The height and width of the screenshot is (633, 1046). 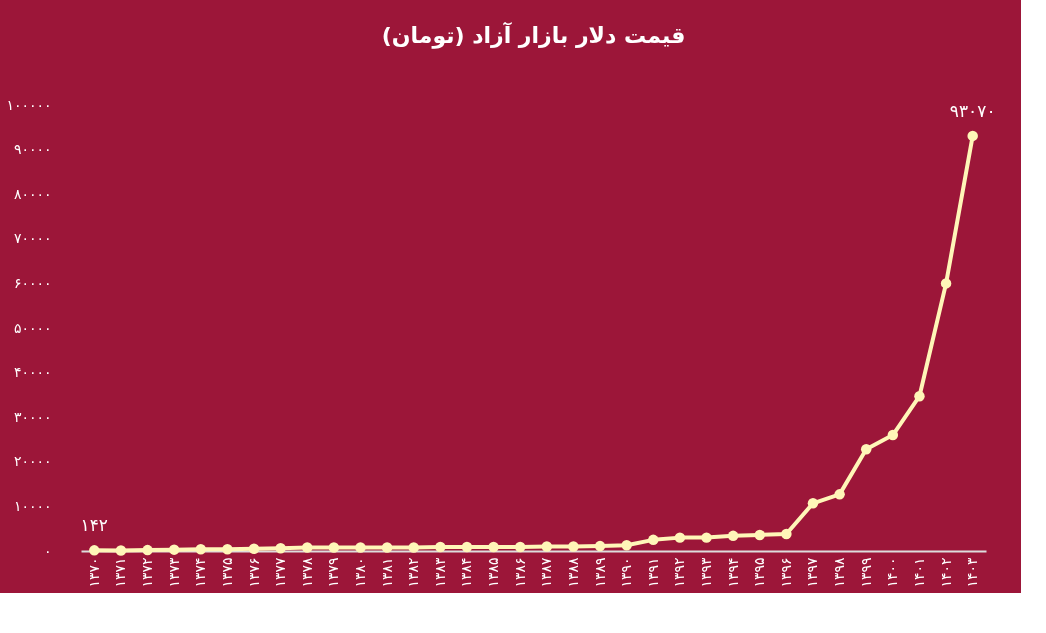 What do you see at coordinates (32, 505) in the screenshot?
I see `y-tick-label: ۱۰۰۰۰` at bounding box center [32, 505].